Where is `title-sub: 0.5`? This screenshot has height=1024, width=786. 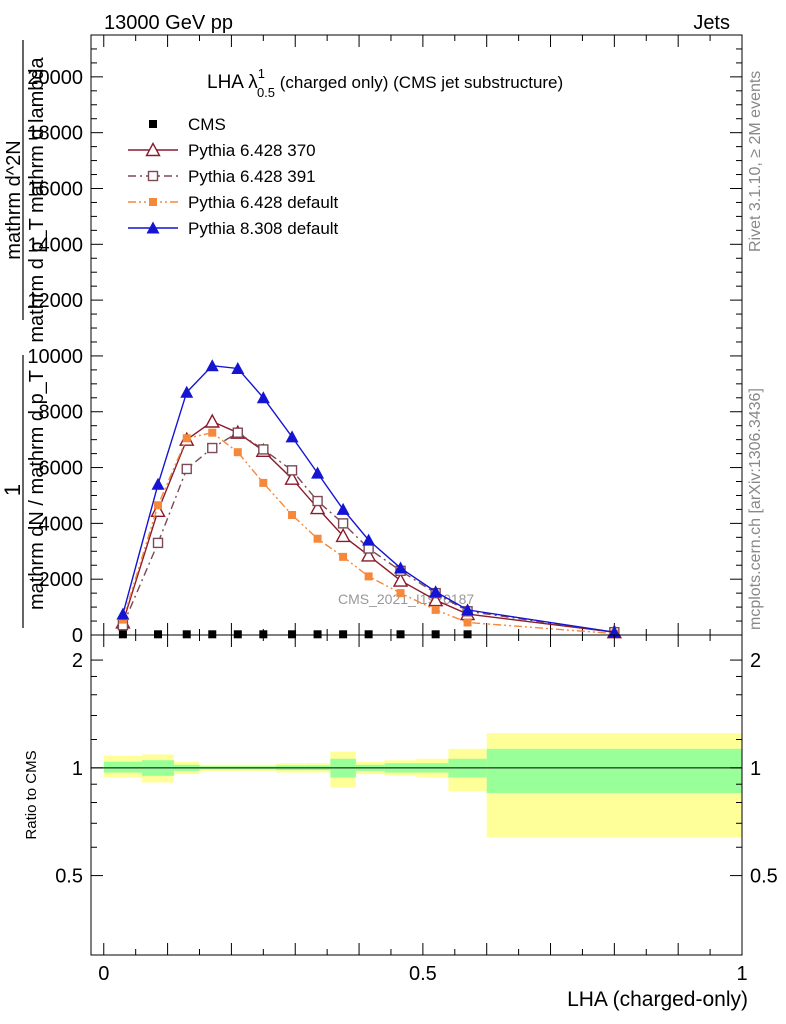 title-sub: 0.5 is located at coordinates (266, 92).